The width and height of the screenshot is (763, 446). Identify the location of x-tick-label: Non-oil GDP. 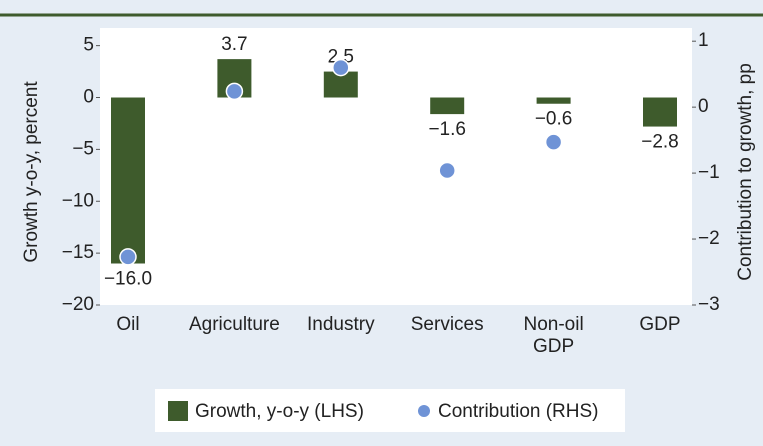
(553, 335).